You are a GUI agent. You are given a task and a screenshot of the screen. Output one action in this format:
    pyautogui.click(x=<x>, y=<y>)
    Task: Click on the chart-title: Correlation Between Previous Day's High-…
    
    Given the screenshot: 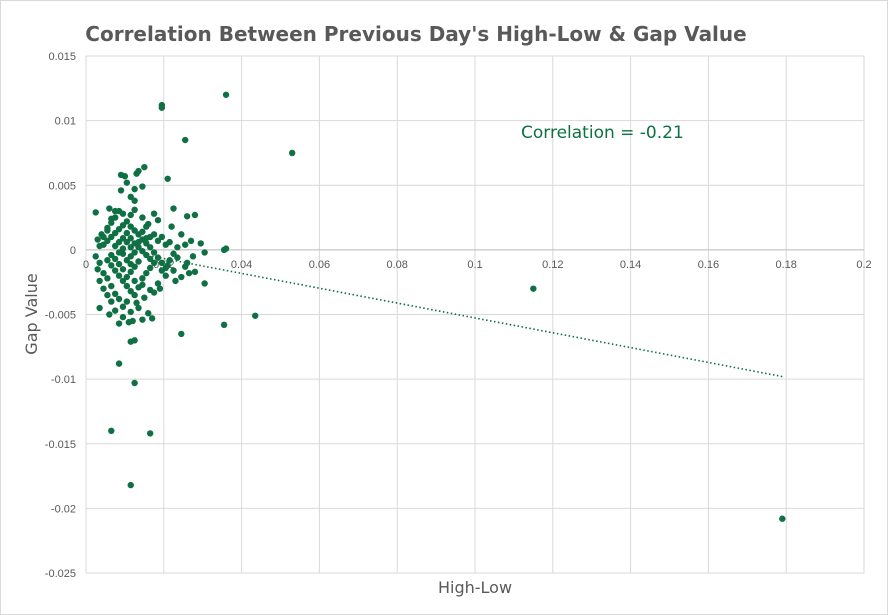 What is the action you would take?
    pyautogui.click(x=415, y=34)
    